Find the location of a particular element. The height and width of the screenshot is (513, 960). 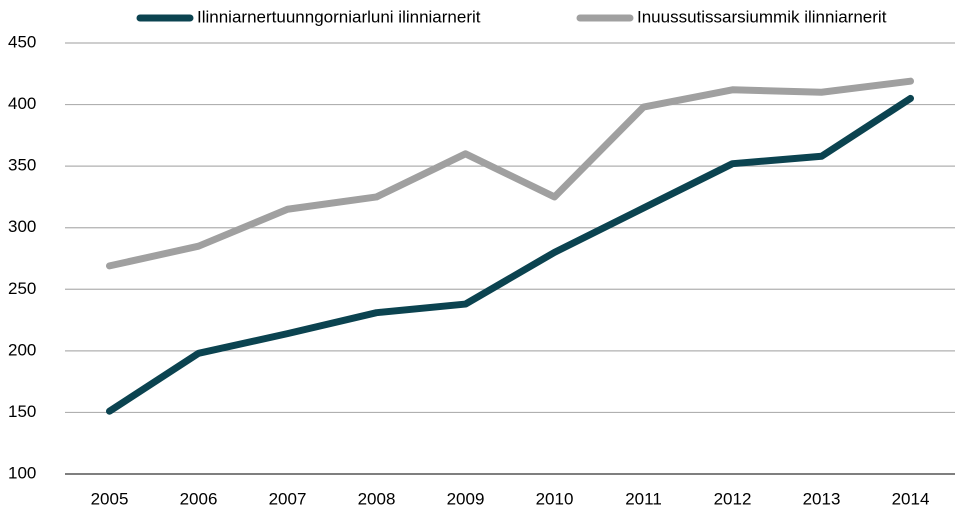

y-tick-label: 200 is located at coordinates (22, 349).